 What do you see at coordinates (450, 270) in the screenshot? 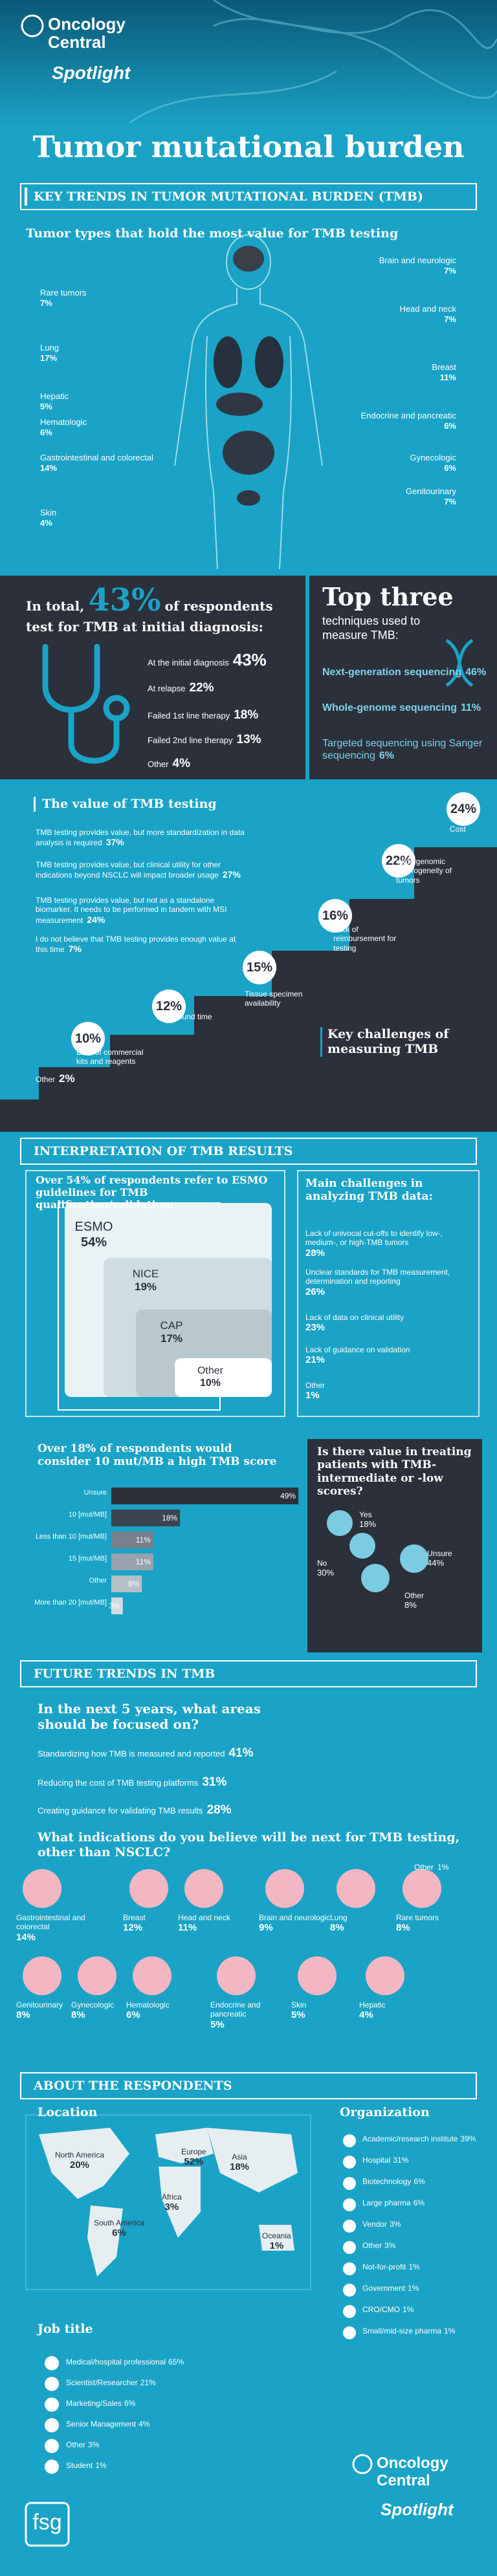
I see `tumor-type-value: 7%` at bounding box center [450, 270].